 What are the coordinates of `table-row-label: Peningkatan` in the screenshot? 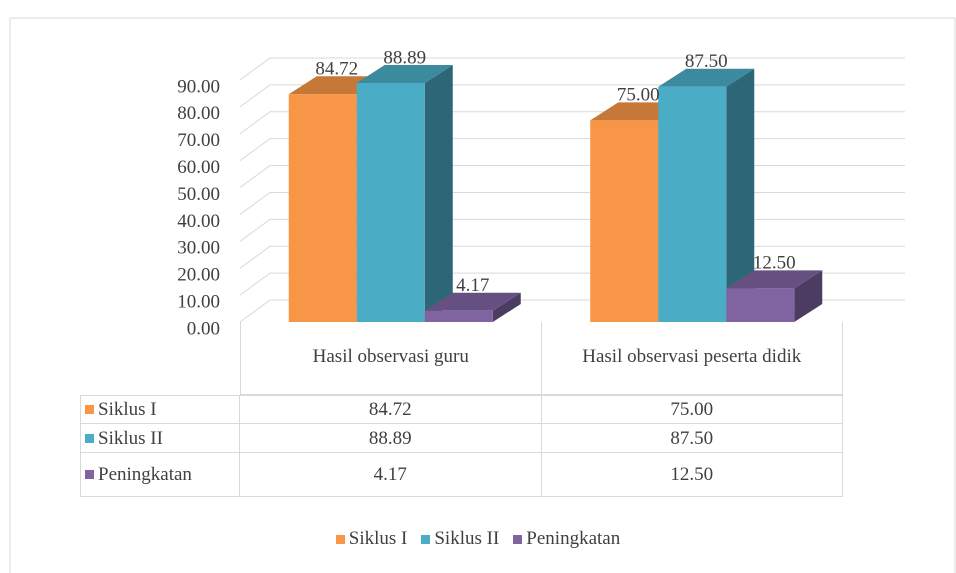 It's located at (160, 475).